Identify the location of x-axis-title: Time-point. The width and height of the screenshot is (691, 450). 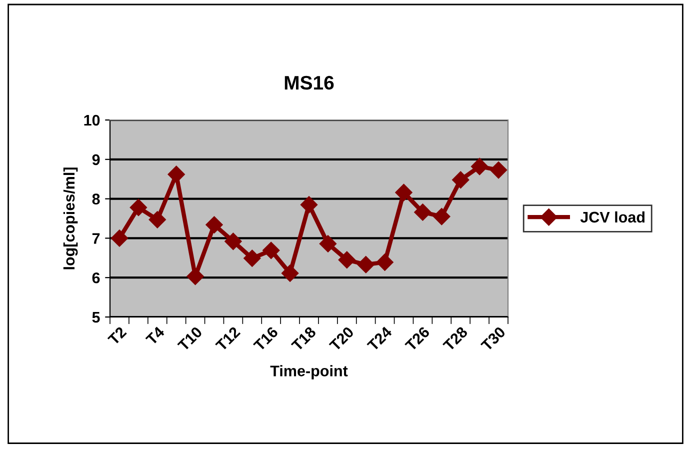
(309, 372).